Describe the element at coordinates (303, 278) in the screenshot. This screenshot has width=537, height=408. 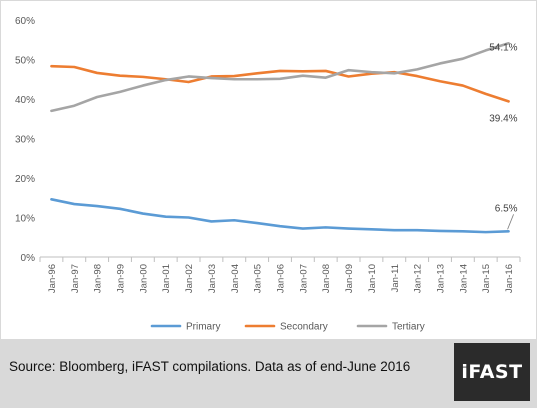
I see `x-tick-label: Jan-07` at that location.